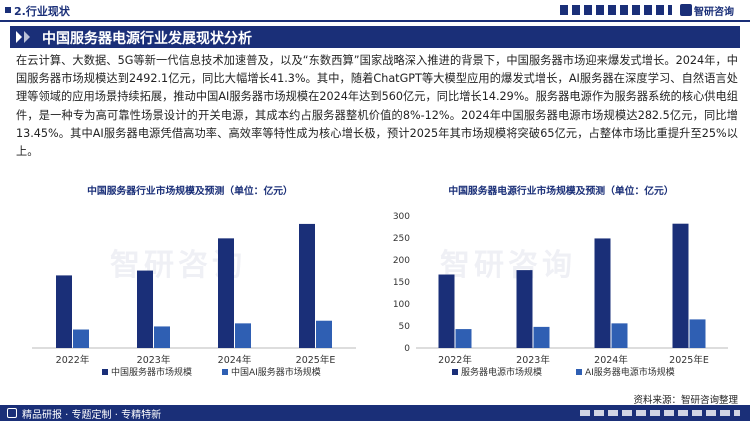  Describe the element at coordinates (12, 413) in the screenshot. I see `report-icon` at that location.